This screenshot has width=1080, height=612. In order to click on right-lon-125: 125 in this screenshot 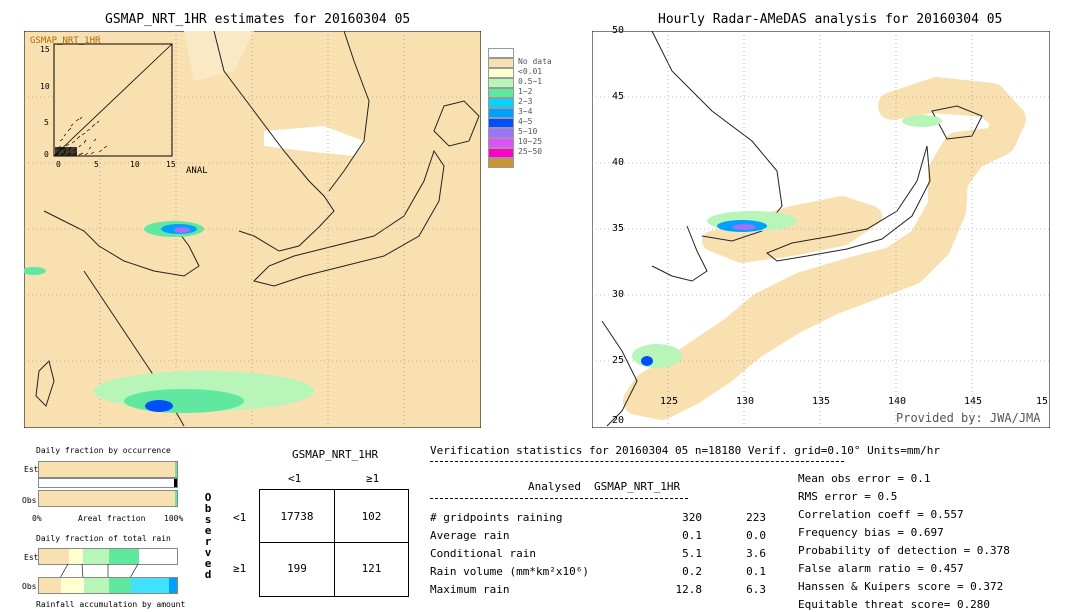, I will do `click(669, 401)`.